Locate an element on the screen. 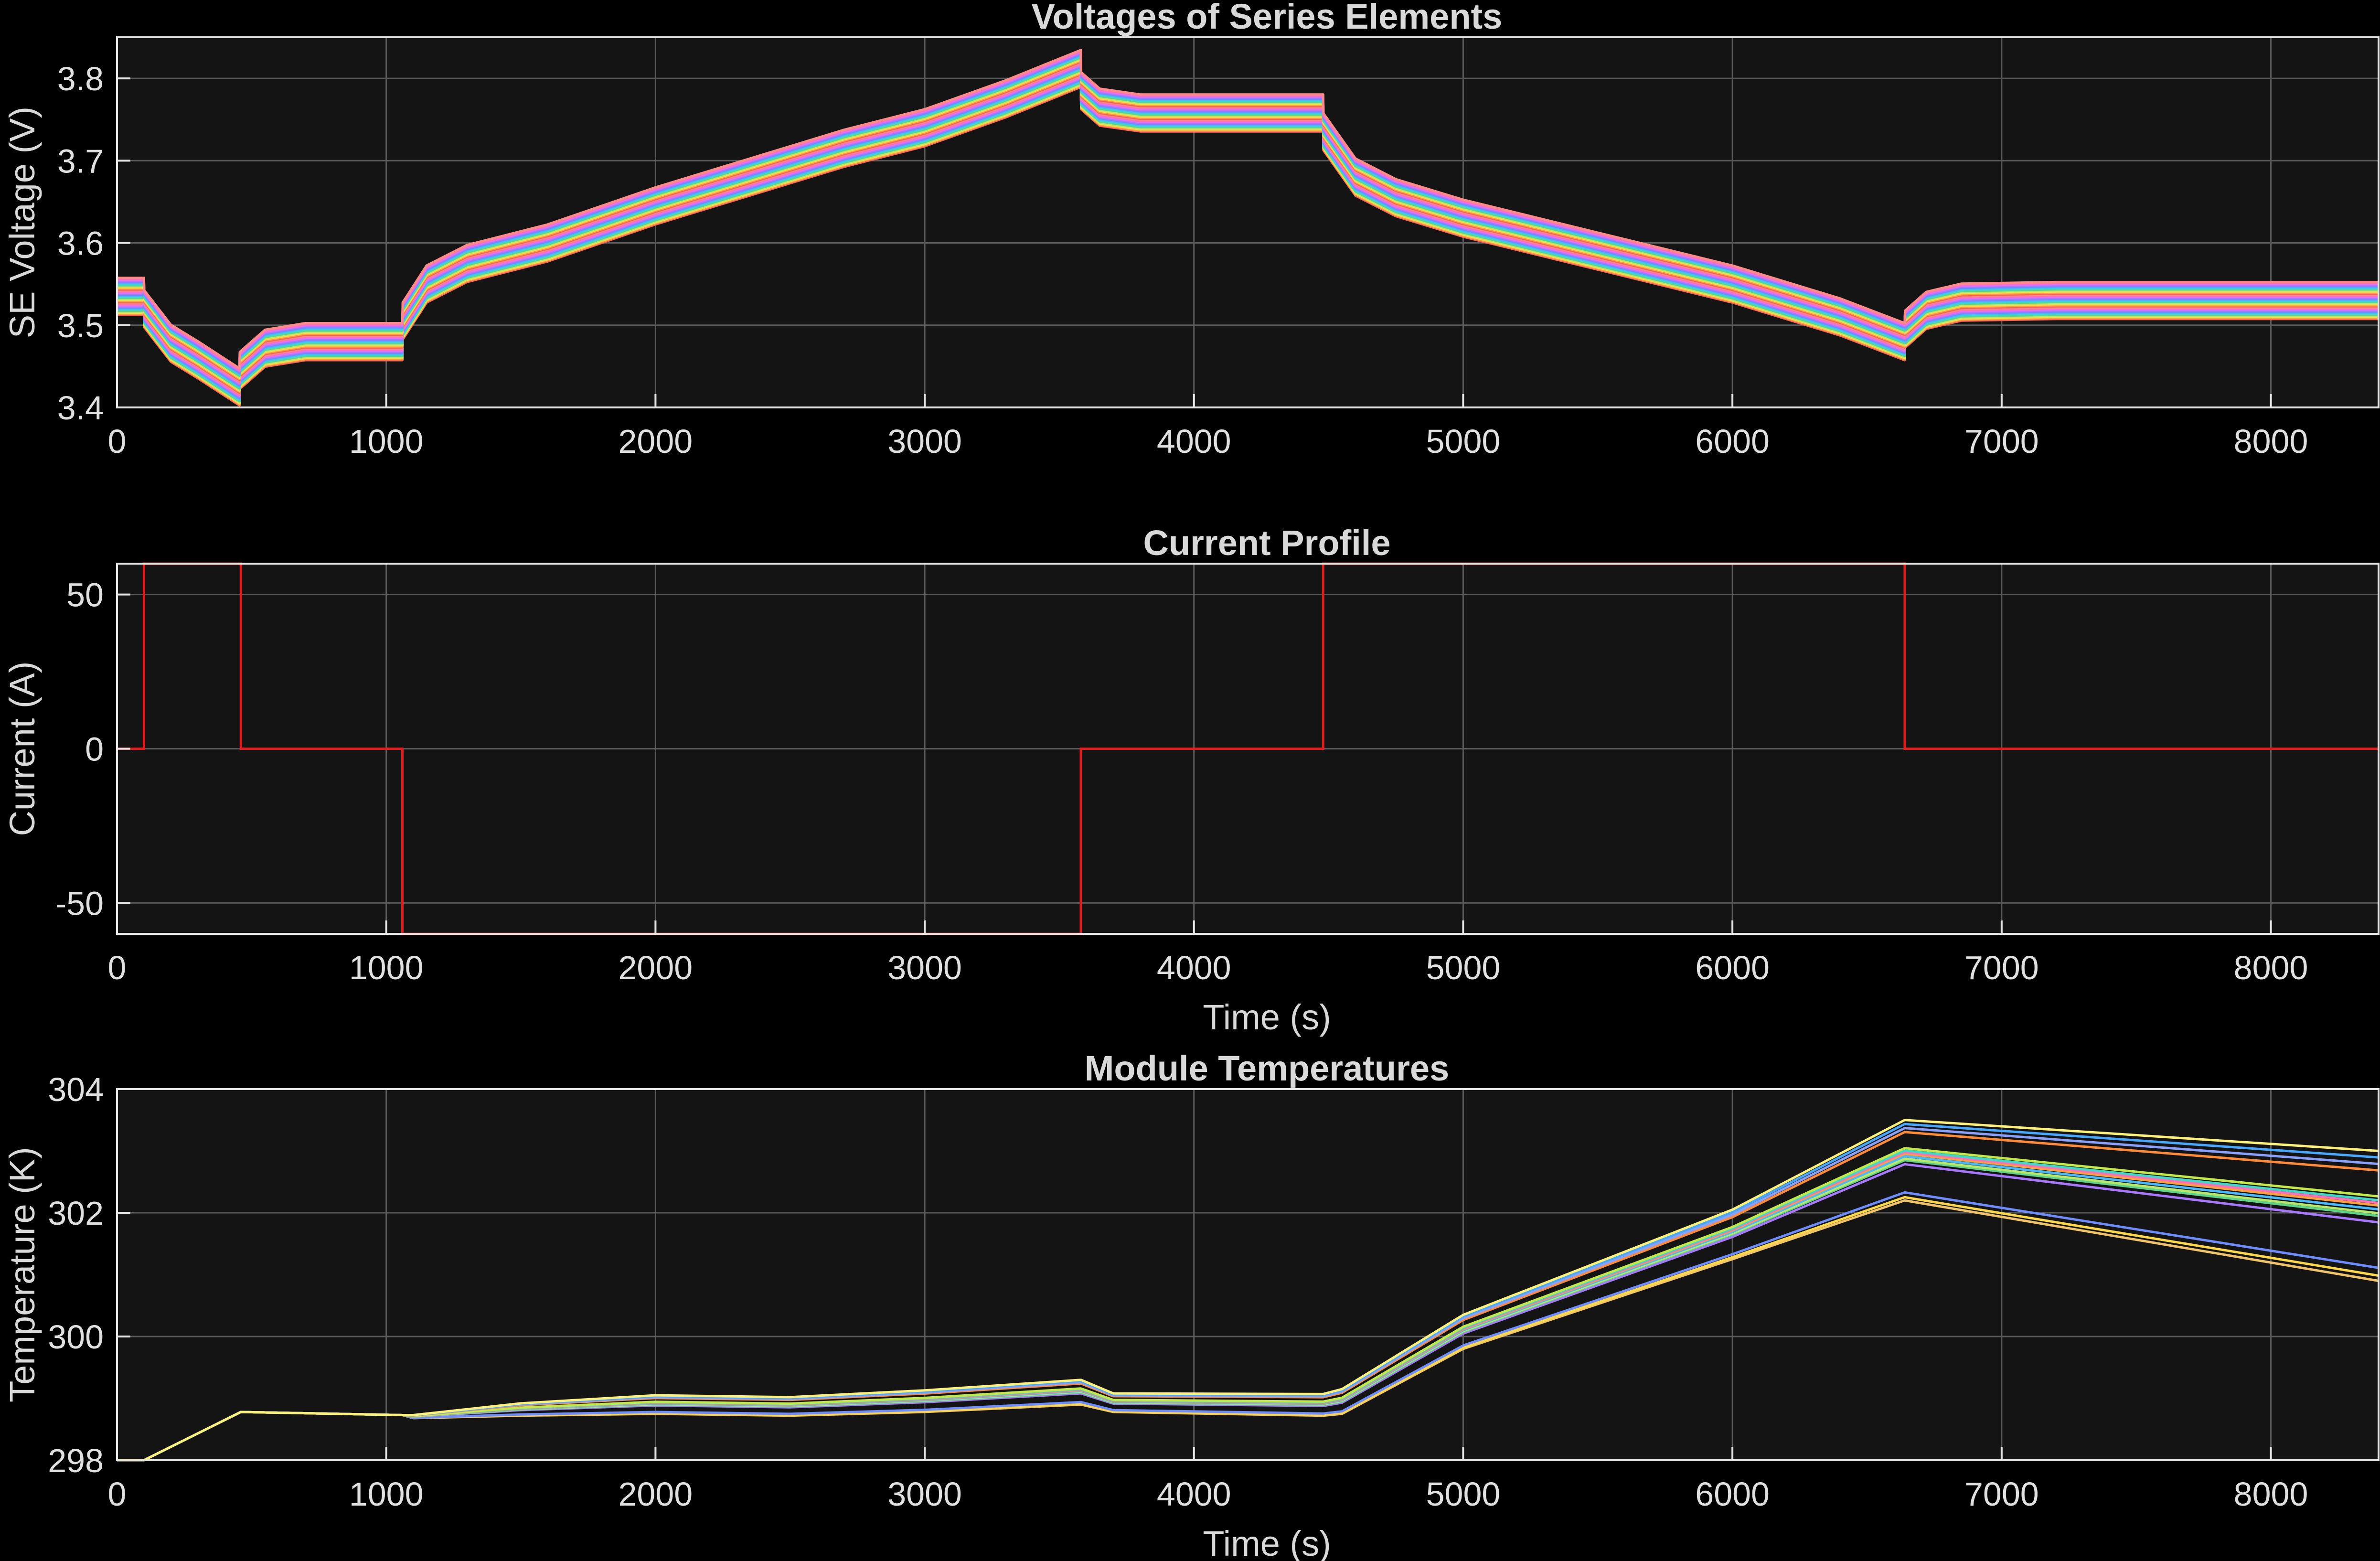 The image size is (2380, 1561). current-y-tick-label-50: 50 is located at coordinates (85, 595).